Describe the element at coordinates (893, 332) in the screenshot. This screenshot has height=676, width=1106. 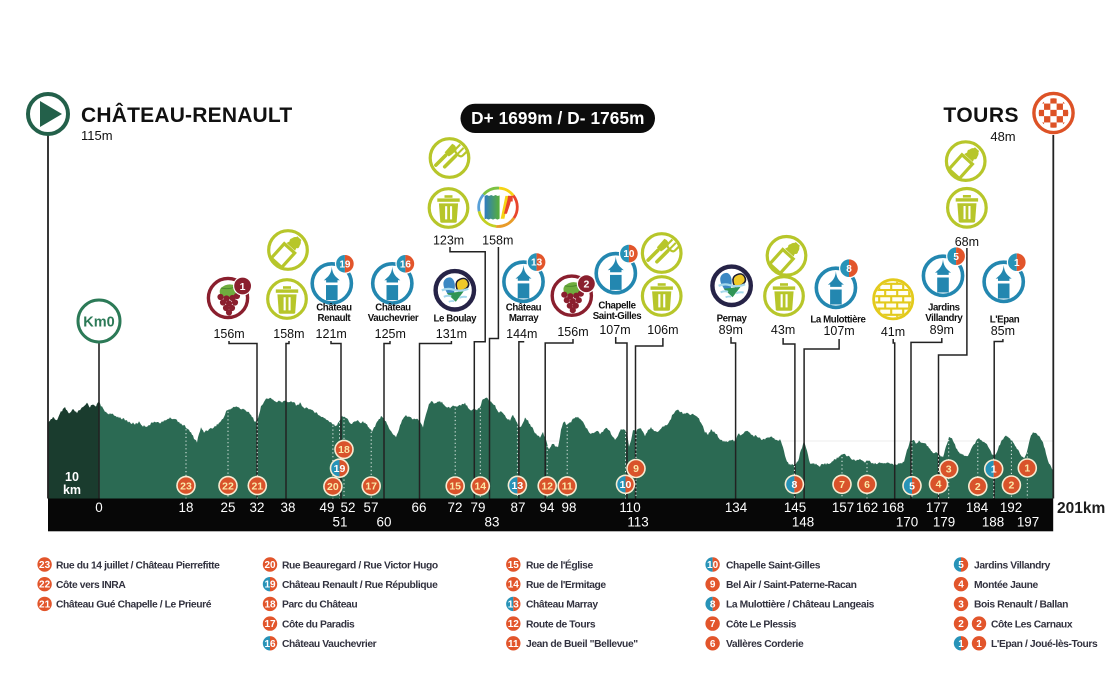
I see `svg-text: 41m` at that location.